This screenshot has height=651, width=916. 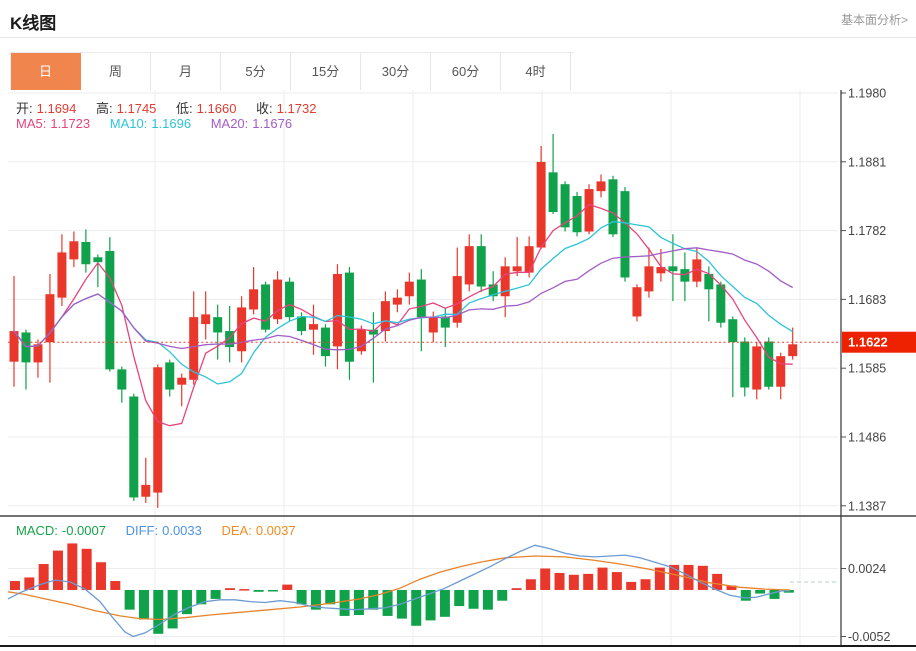 I want to click on page-header: K线图 基本面分析>, so click(x=458, y=19).